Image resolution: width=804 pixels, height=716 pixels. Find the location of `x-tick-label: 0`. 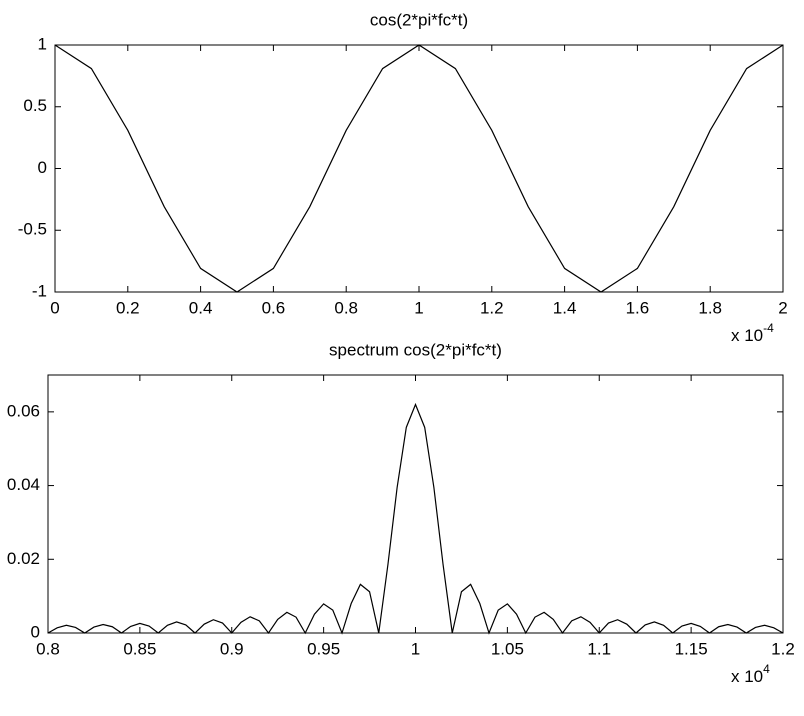

x-tick-label: 0 is located at coordinates (54, 307).